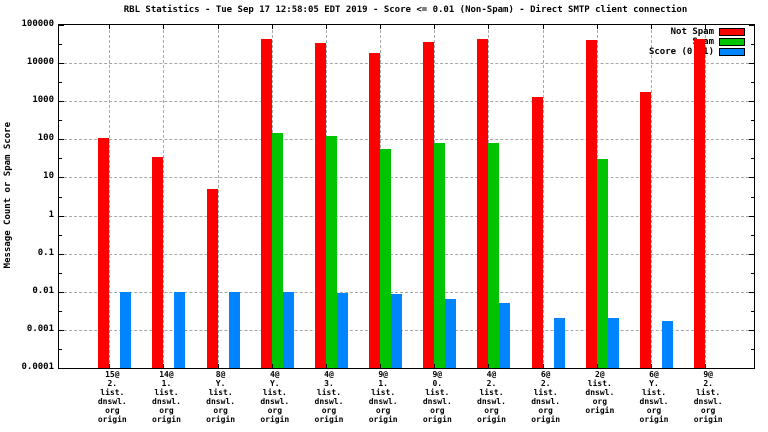  I want to click on y-tick-label: 100, so click(45, 138).